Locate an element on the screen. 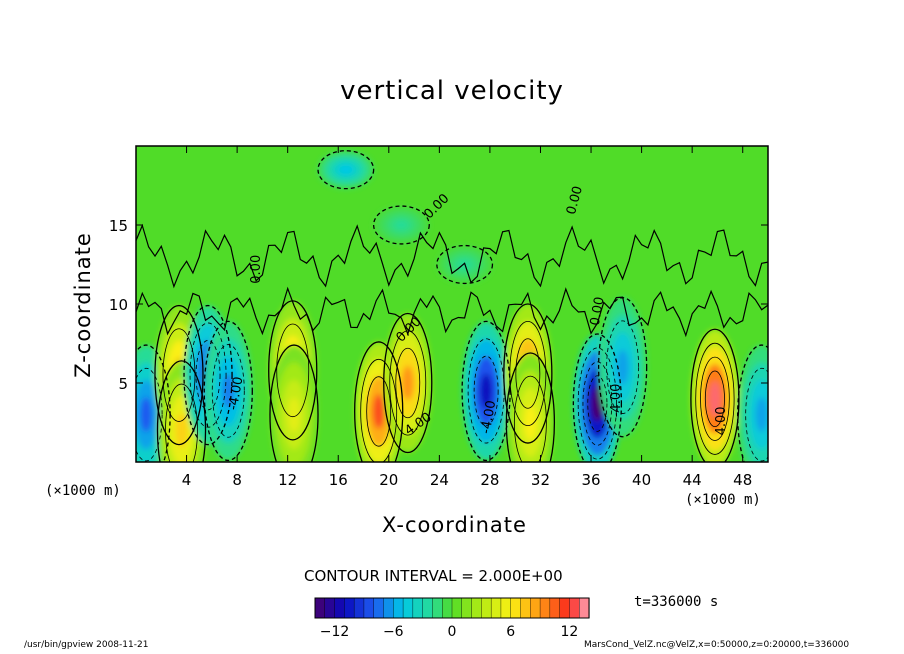  x-tick-label: 24 is located at coordinates (439, 480).